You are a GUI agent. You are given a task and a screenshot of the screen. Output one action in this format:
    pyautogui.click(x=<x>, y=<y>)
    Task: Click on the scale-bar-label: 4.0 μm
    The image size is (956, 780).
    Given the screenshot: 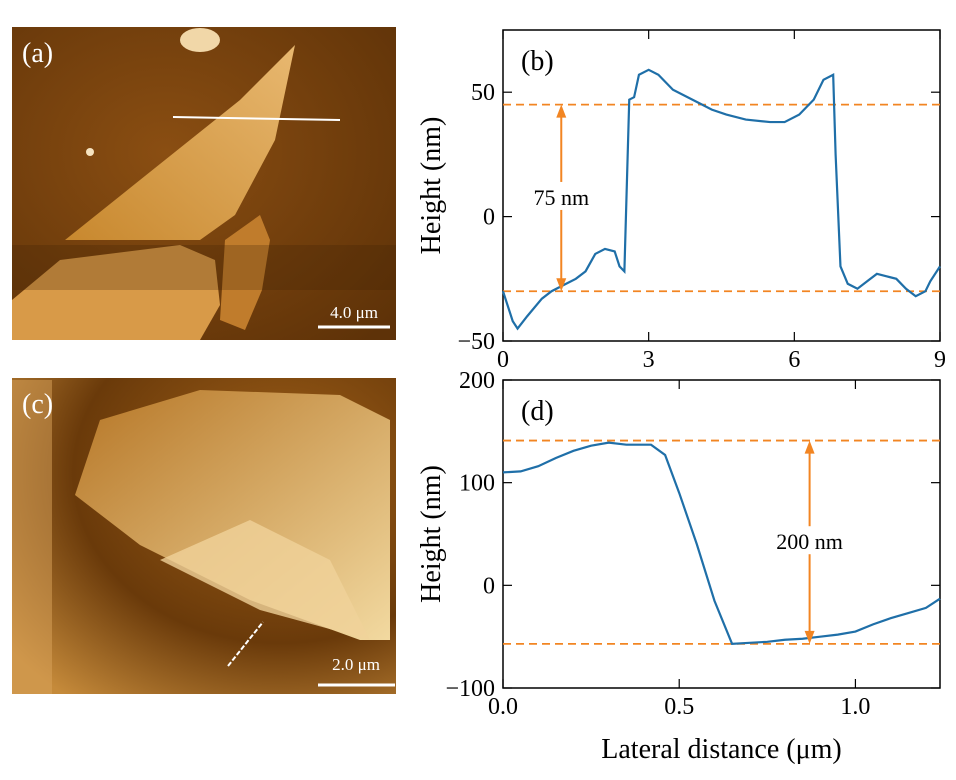 What is the action you would take?
    pyautogui.click(x=354, y=312)
    